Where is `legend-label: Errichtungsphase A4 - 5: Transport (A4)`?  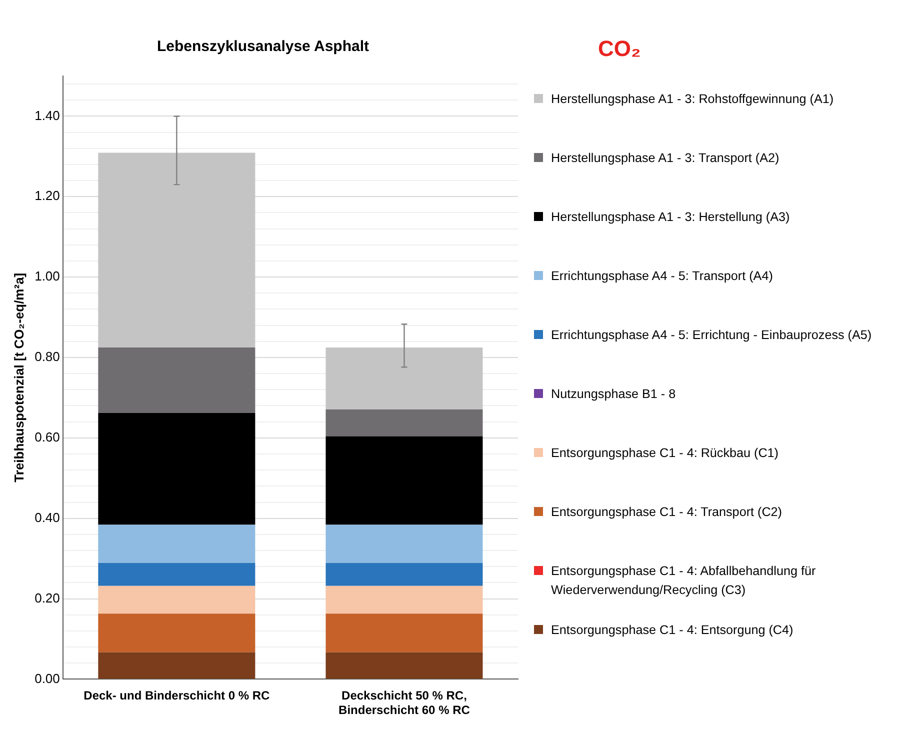
legend-label: Errichtungsphase A4 - 5: Transport (A4) is located at coordinates (662, 276).